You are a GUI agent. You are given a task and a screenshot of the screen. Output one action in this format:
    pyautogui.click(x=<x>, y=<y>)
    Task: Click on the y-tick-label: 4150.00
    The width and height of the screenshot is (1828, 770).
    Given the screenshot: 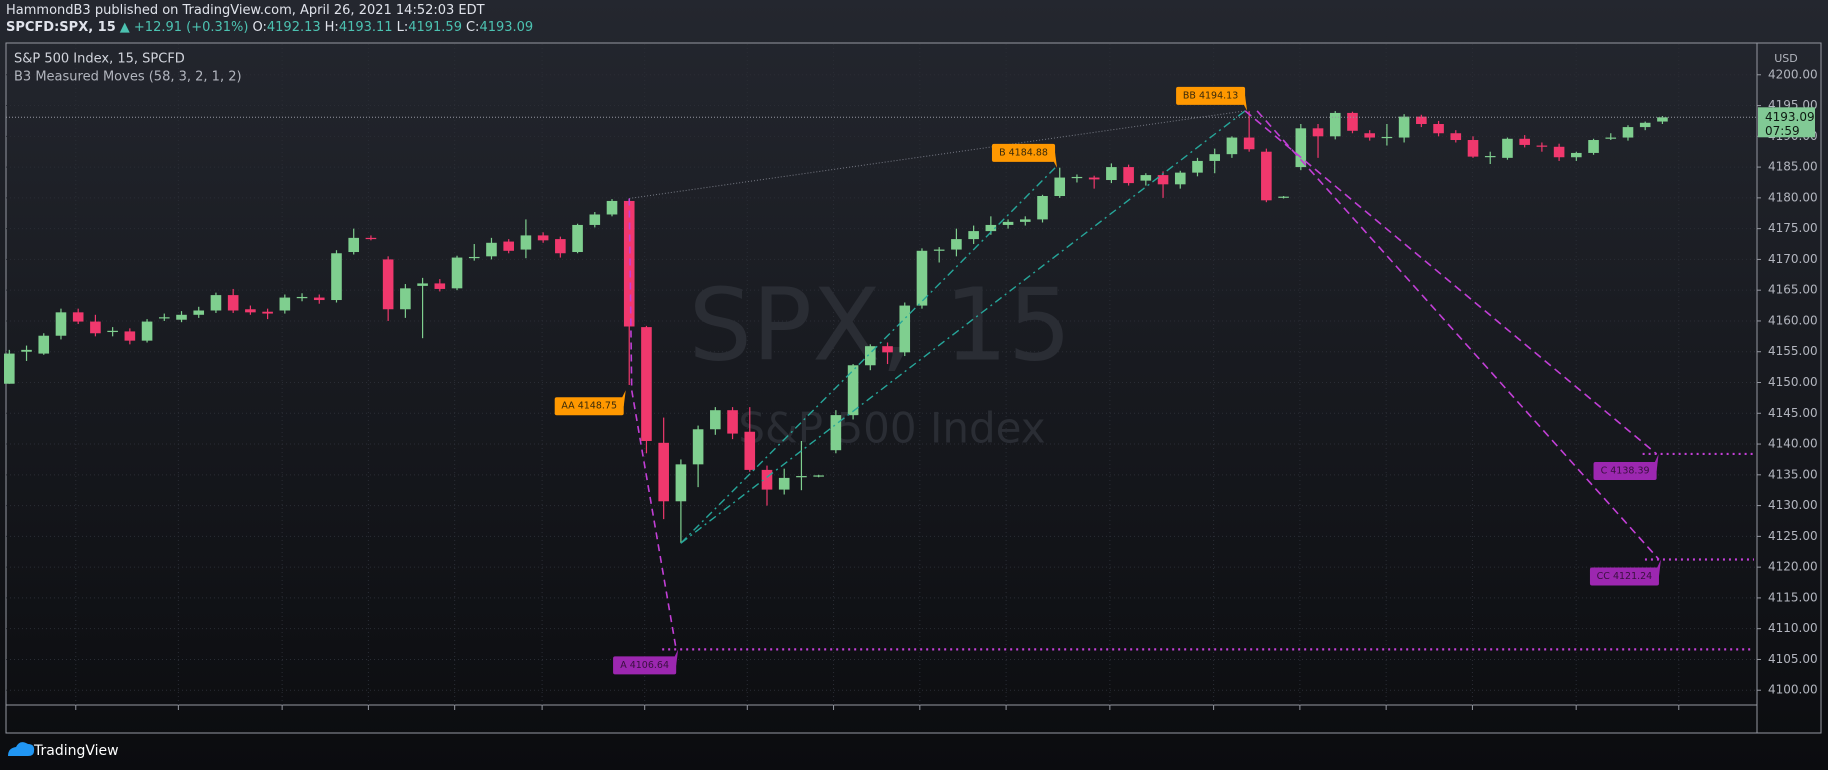 What is the action you would take?
    pyautogui.click(x=1793, y=382)
    